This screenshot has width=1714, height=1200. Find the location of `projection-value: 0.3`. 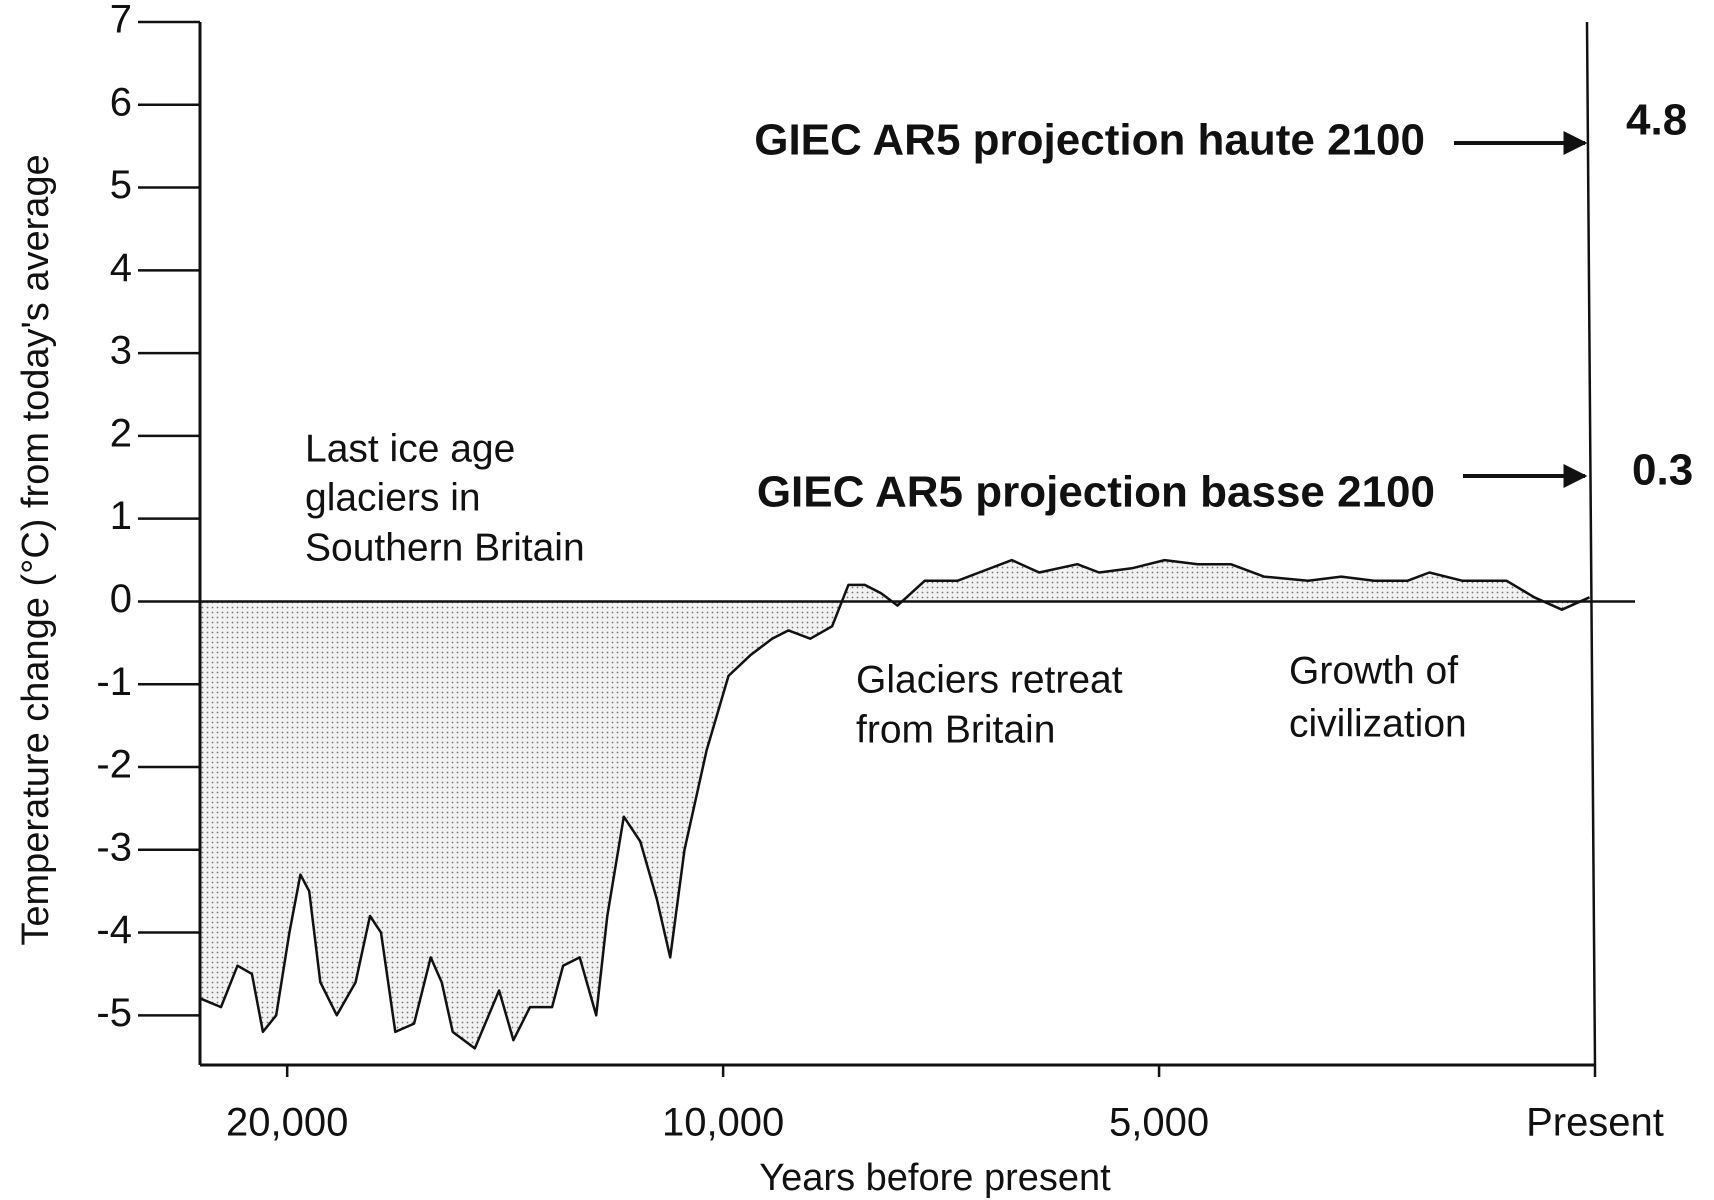

projection-value: 0.3 is located at coordinates (1662, 470).